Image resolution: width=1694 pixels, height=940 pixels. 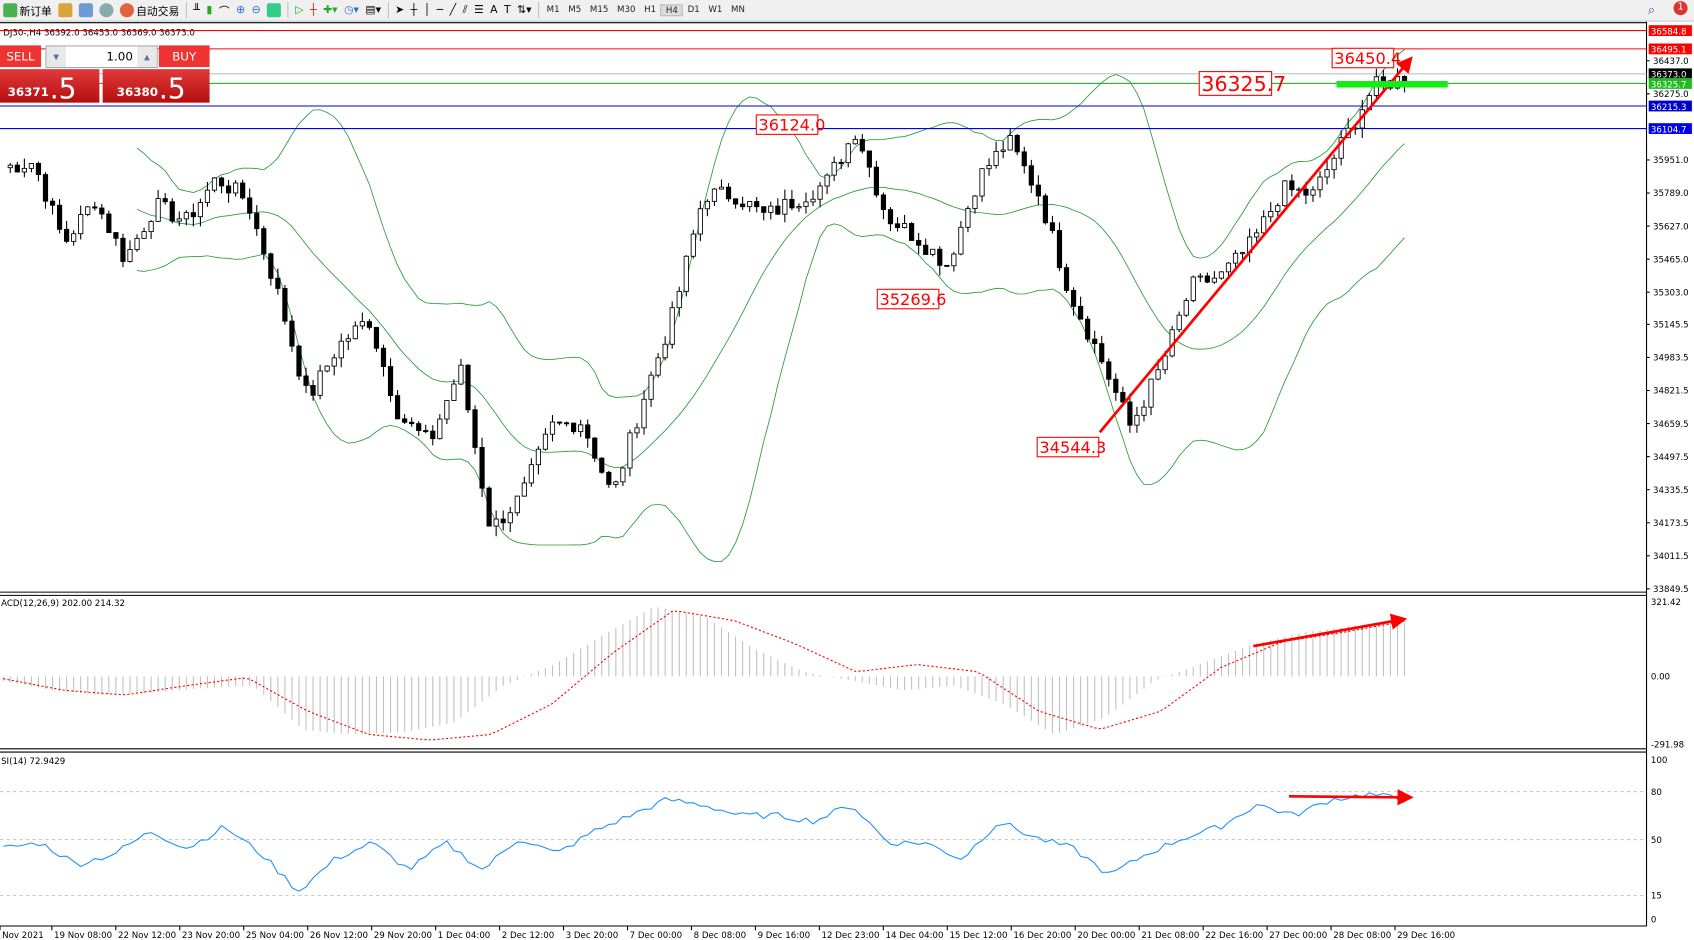 I want to click on timeframe-m5: M5, so click(x=575, y=9).